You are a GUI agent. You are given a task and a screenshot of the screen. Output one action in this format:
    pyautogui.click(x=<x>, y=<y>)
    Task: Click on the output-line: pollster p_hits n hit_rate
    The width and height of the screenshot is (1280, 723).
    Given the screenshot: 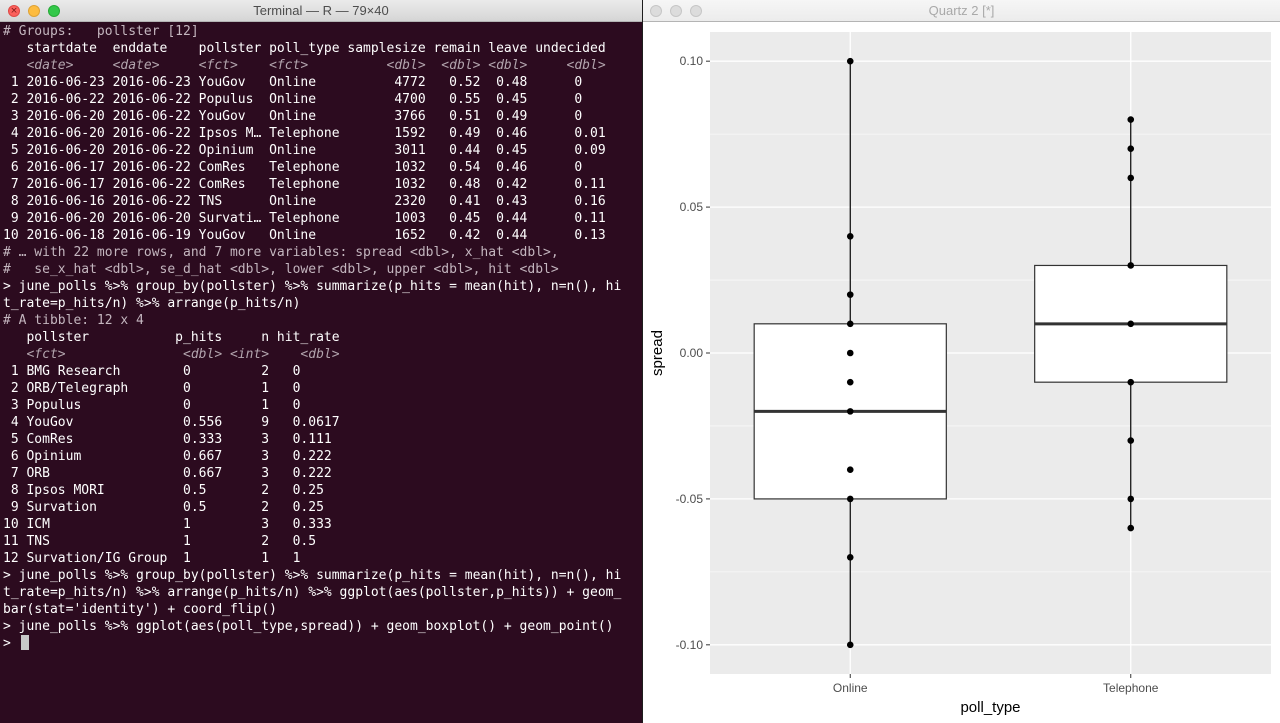 What is the action you would take?
    pyautogui.click(x=171, y=337)
    